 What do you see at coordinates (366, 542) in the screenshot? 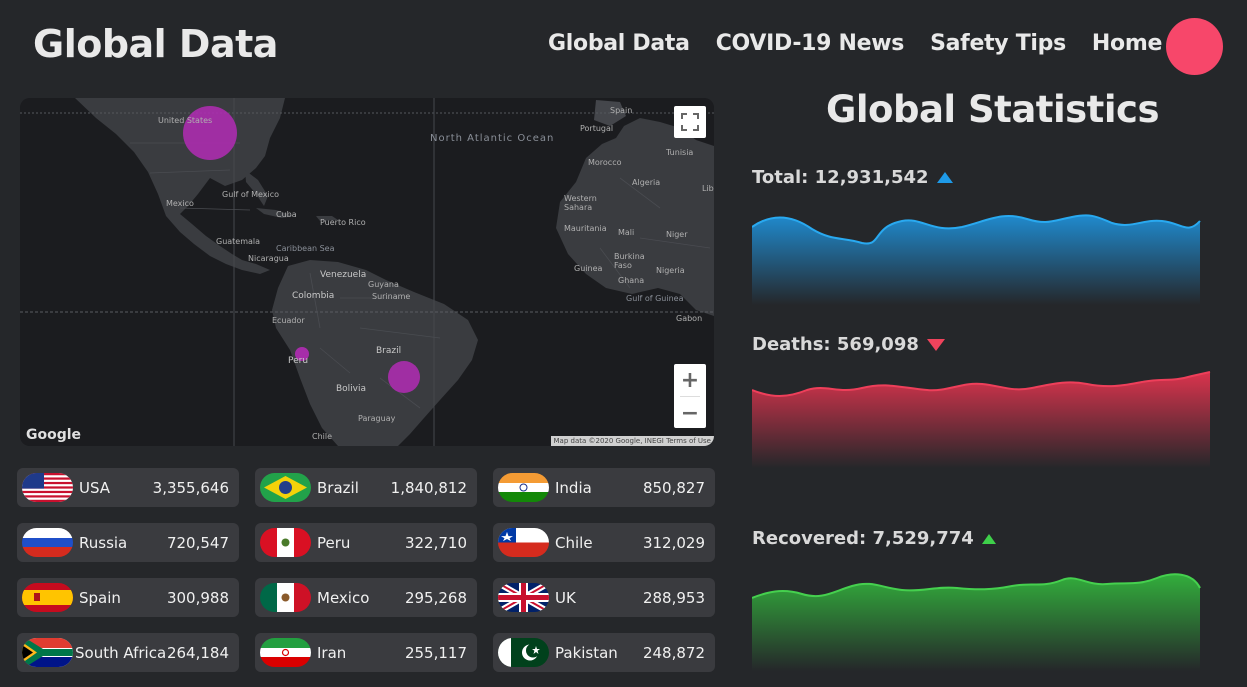
I see `country-card-peru: Peru 322,710` at bounding box center [366, 542].